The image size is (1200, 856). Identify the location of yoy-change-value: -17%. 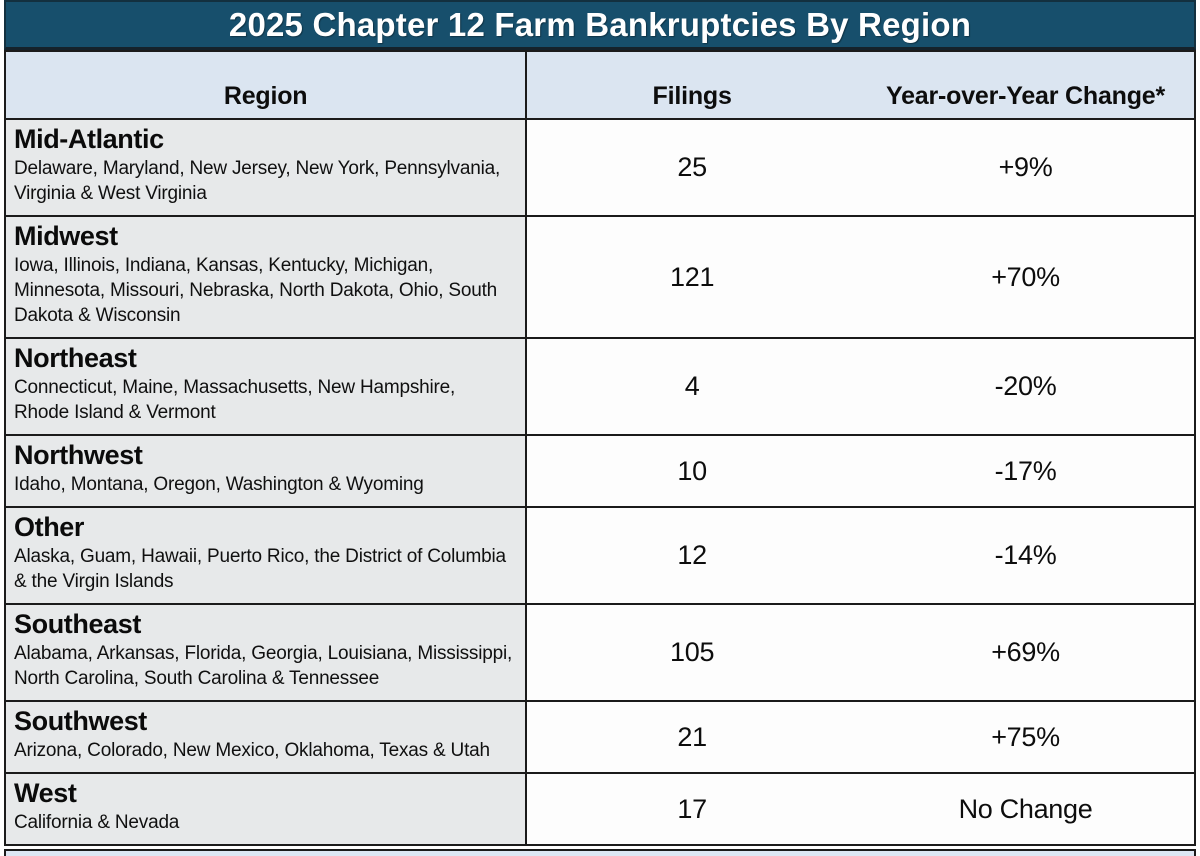
(1026, 471).